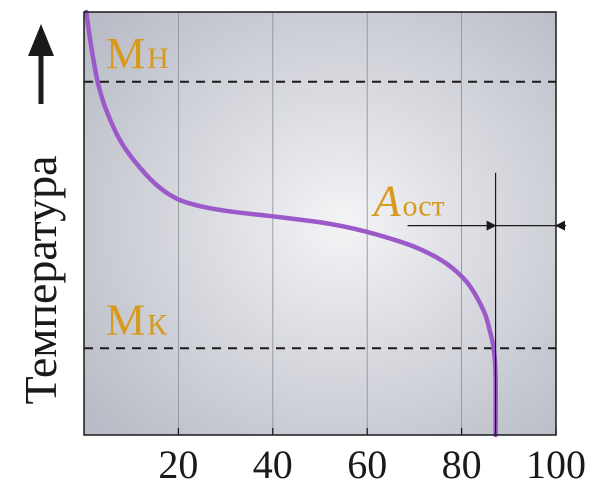 The width and height of the screenshot is (595, 496). I want to click on y-axis-arrow-head, so click(41, 40).